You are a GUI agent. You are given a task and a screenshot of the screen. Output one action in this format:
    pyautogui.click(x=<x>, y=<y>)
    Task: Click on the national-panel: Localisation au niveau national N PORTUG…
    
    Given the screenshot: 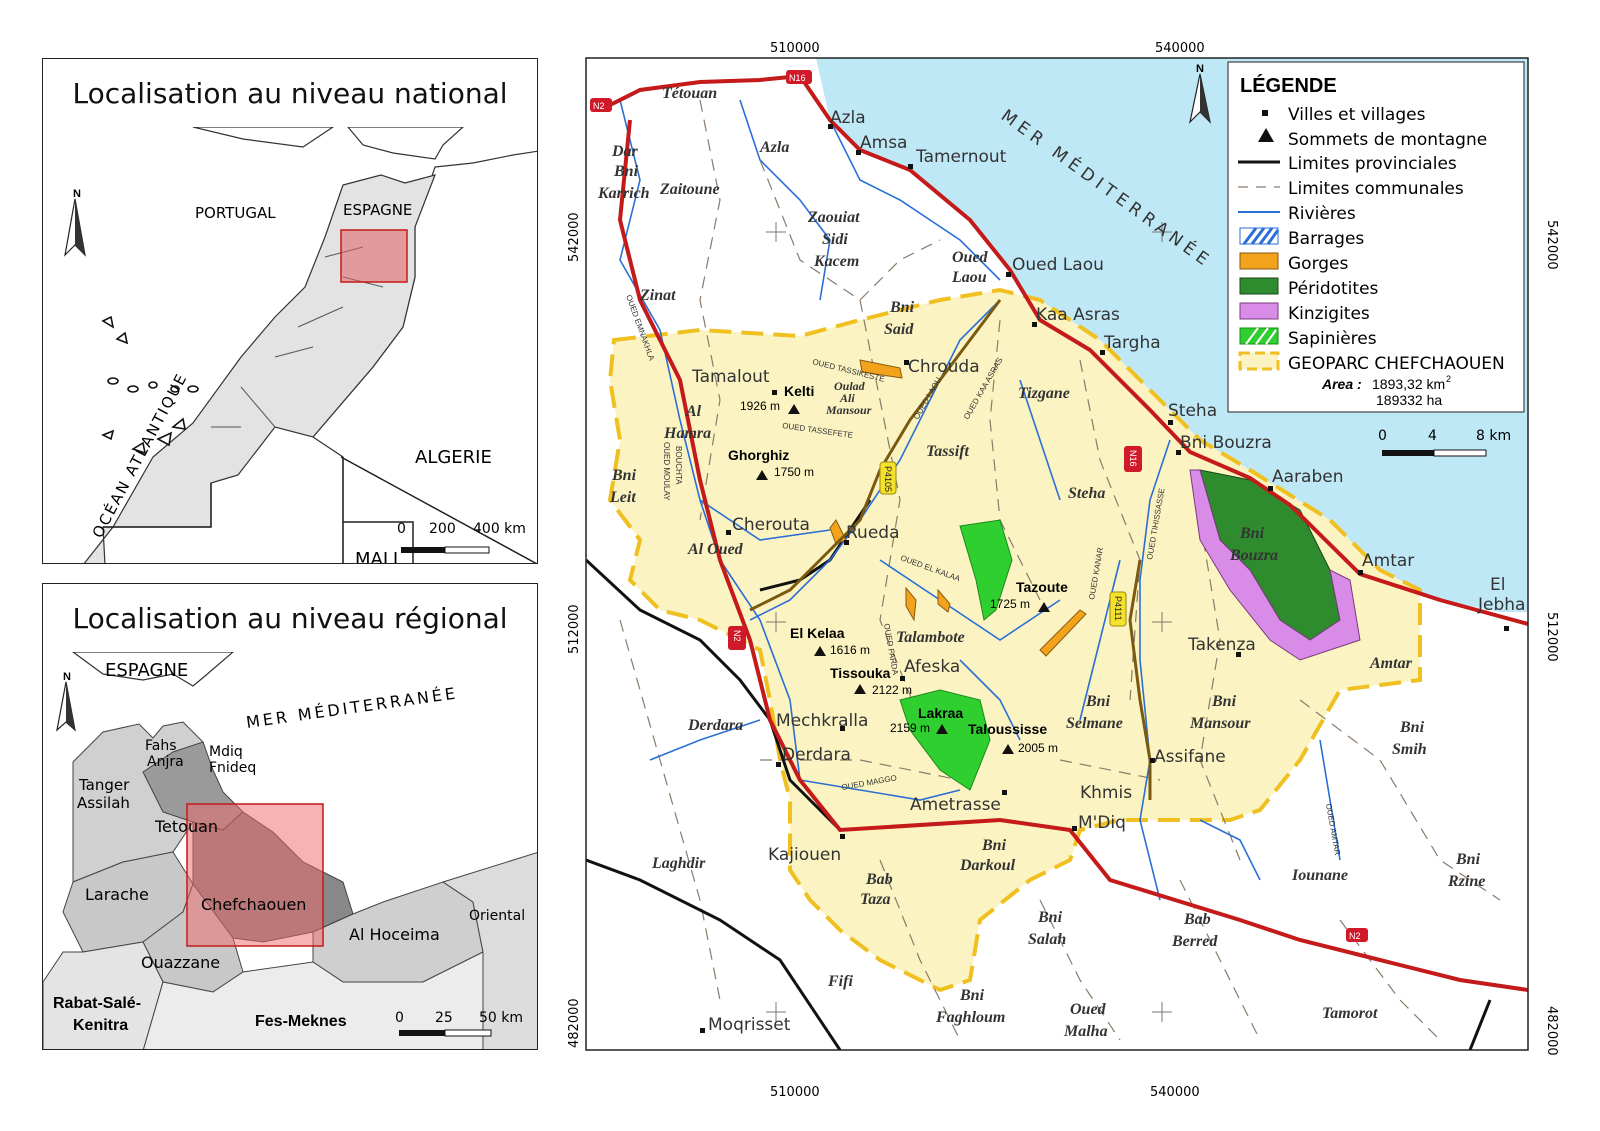 What is the action you would take?
    pyautogui.click(x=290, y=311)
    